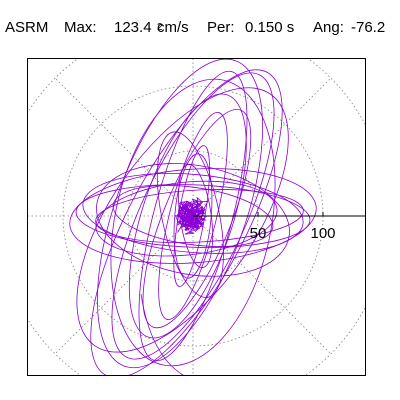 This screenshot has height=400, width=400. Describe the element at coordinates (133, 27) in the screenshot. I see `max-value: 123.4` at that location.